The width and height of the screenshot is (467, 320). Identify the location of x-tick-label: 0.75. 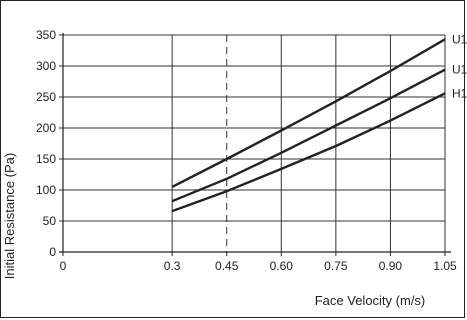
(336, 266).